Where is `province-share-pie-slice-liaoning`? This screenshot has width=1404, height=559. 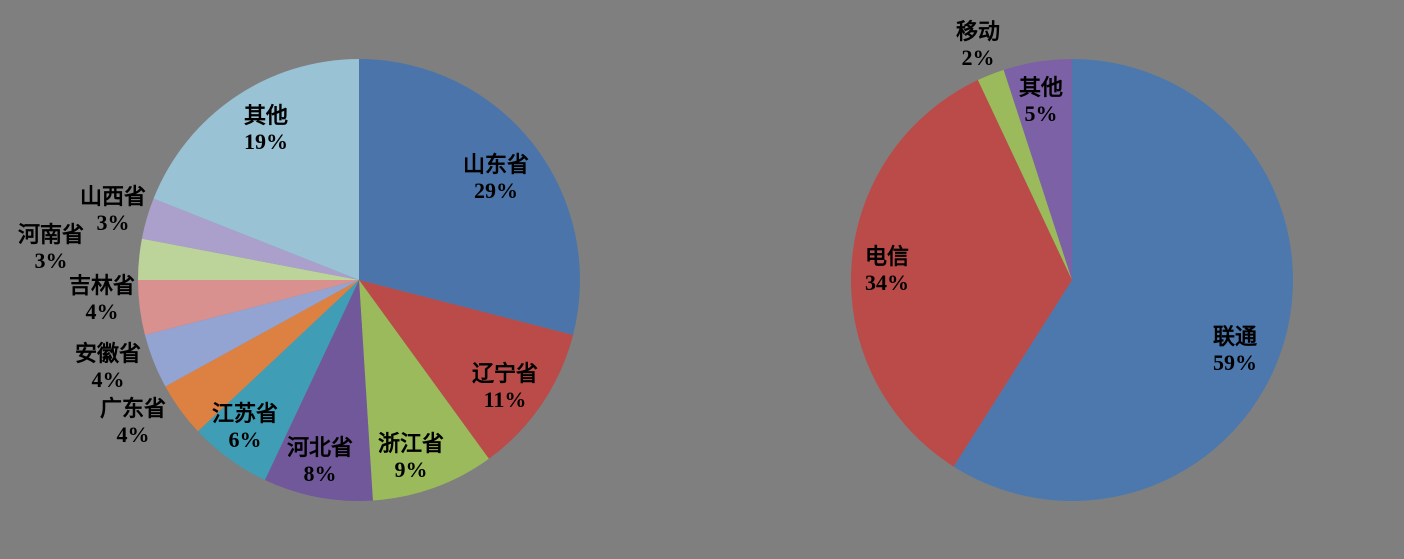 province-share-pie-slice-liaoning is located at coordinates (466, 369).